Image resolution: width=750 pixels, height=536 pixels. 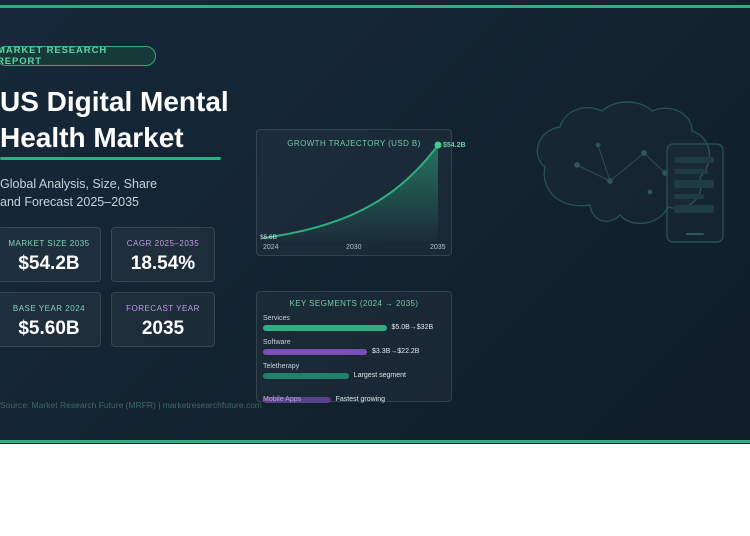 I want to click on start-value-label: $5.6B, so click(x=268, y=237).